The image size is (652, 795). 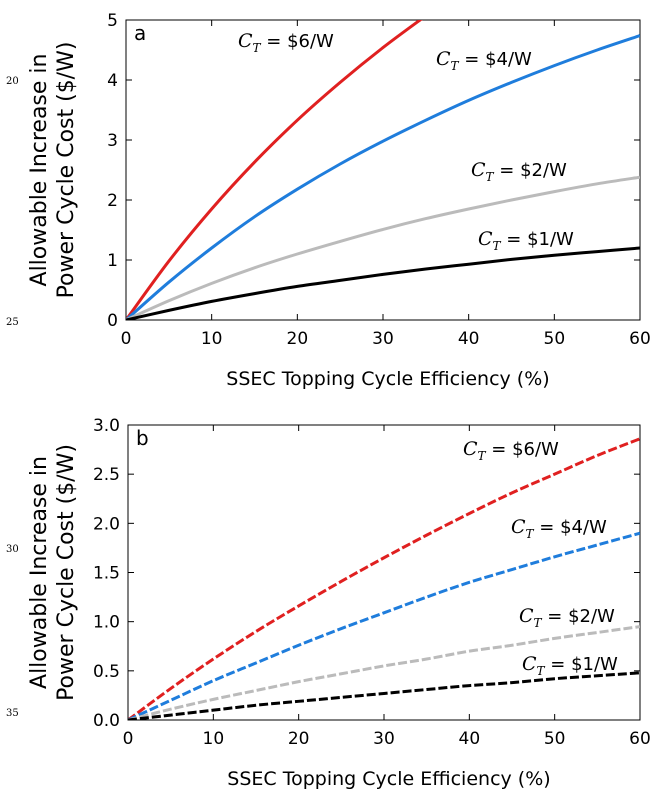 What do you see at coordinates (106, 672) in the screenshot?
I see `y-tick-label: 0.5` at bounding box center [106, 672].